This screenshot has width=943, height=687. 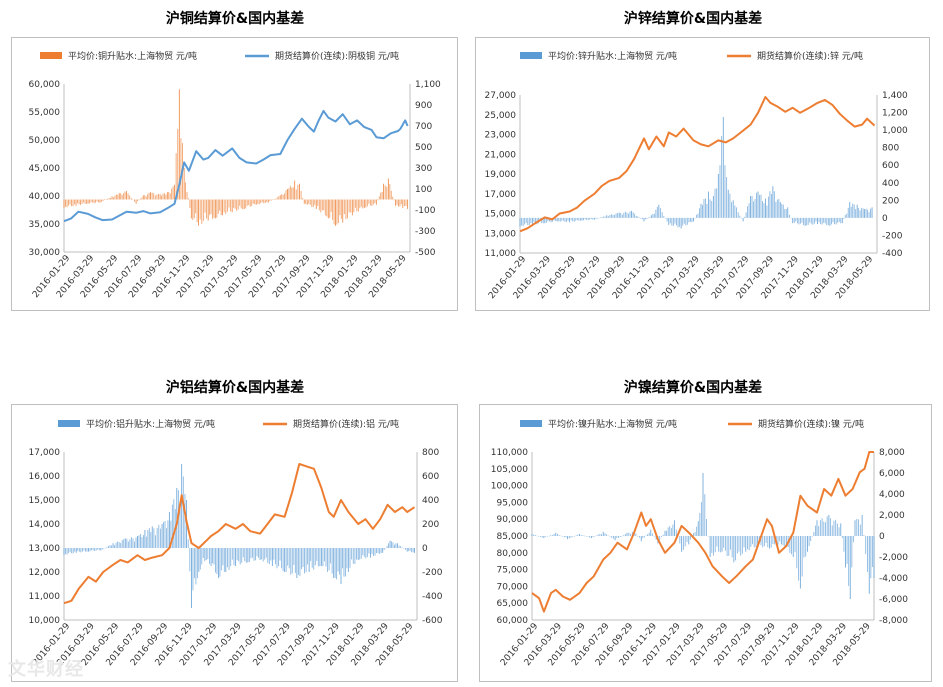 I want to click on right-tick-label: 2,000, so click(x=892, y=516).